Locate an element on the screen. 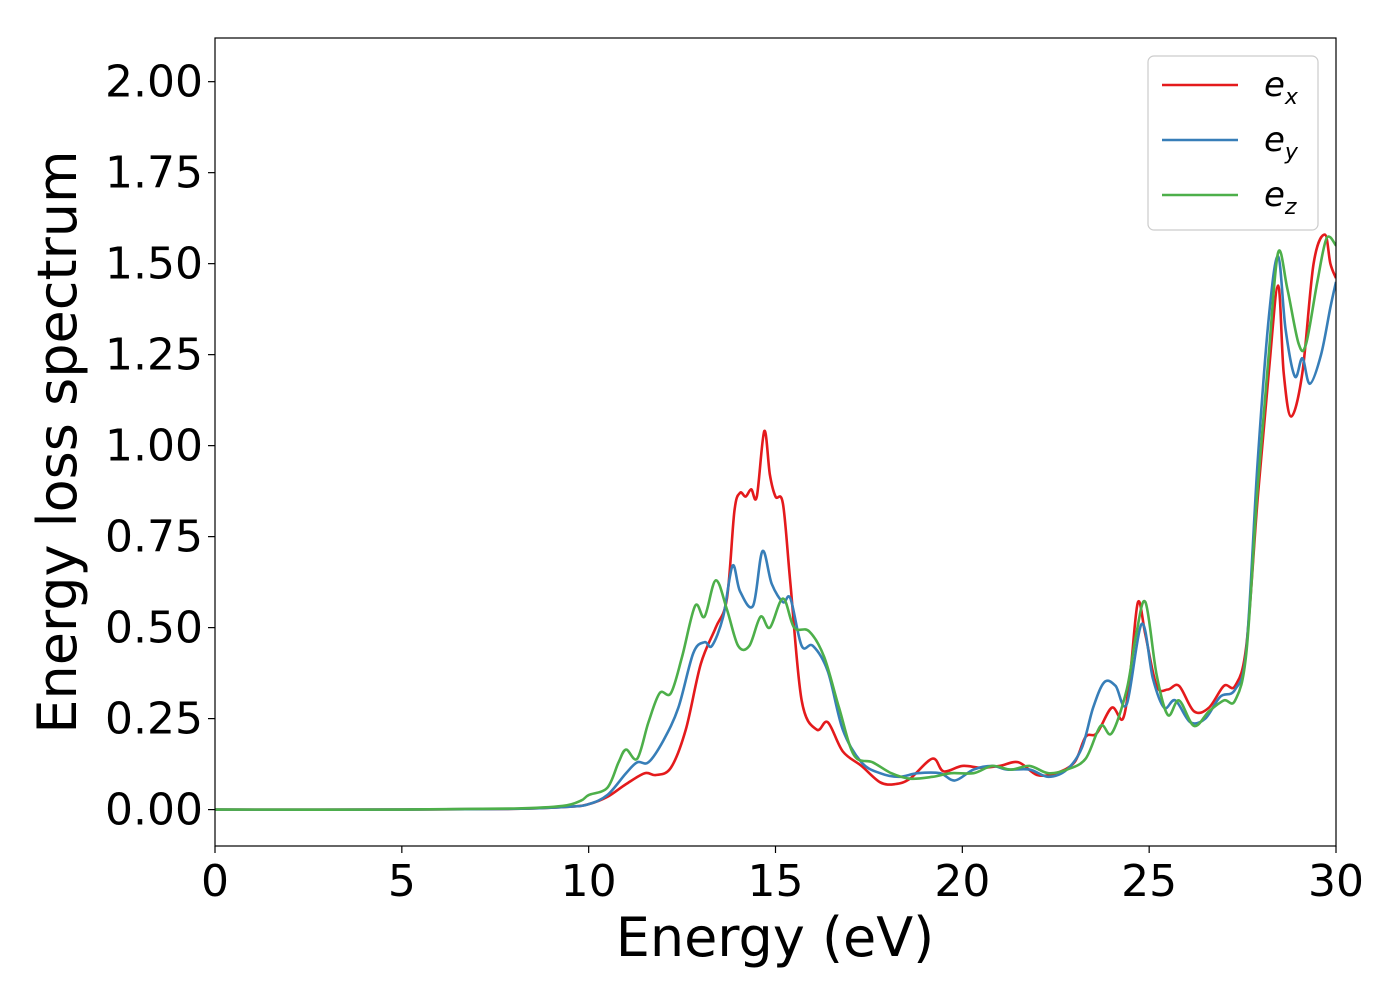 This screenshot has width=1400, height=1000. x-axis: 0 5 10 15 20 25 30 is located at coordinates (782, 876).